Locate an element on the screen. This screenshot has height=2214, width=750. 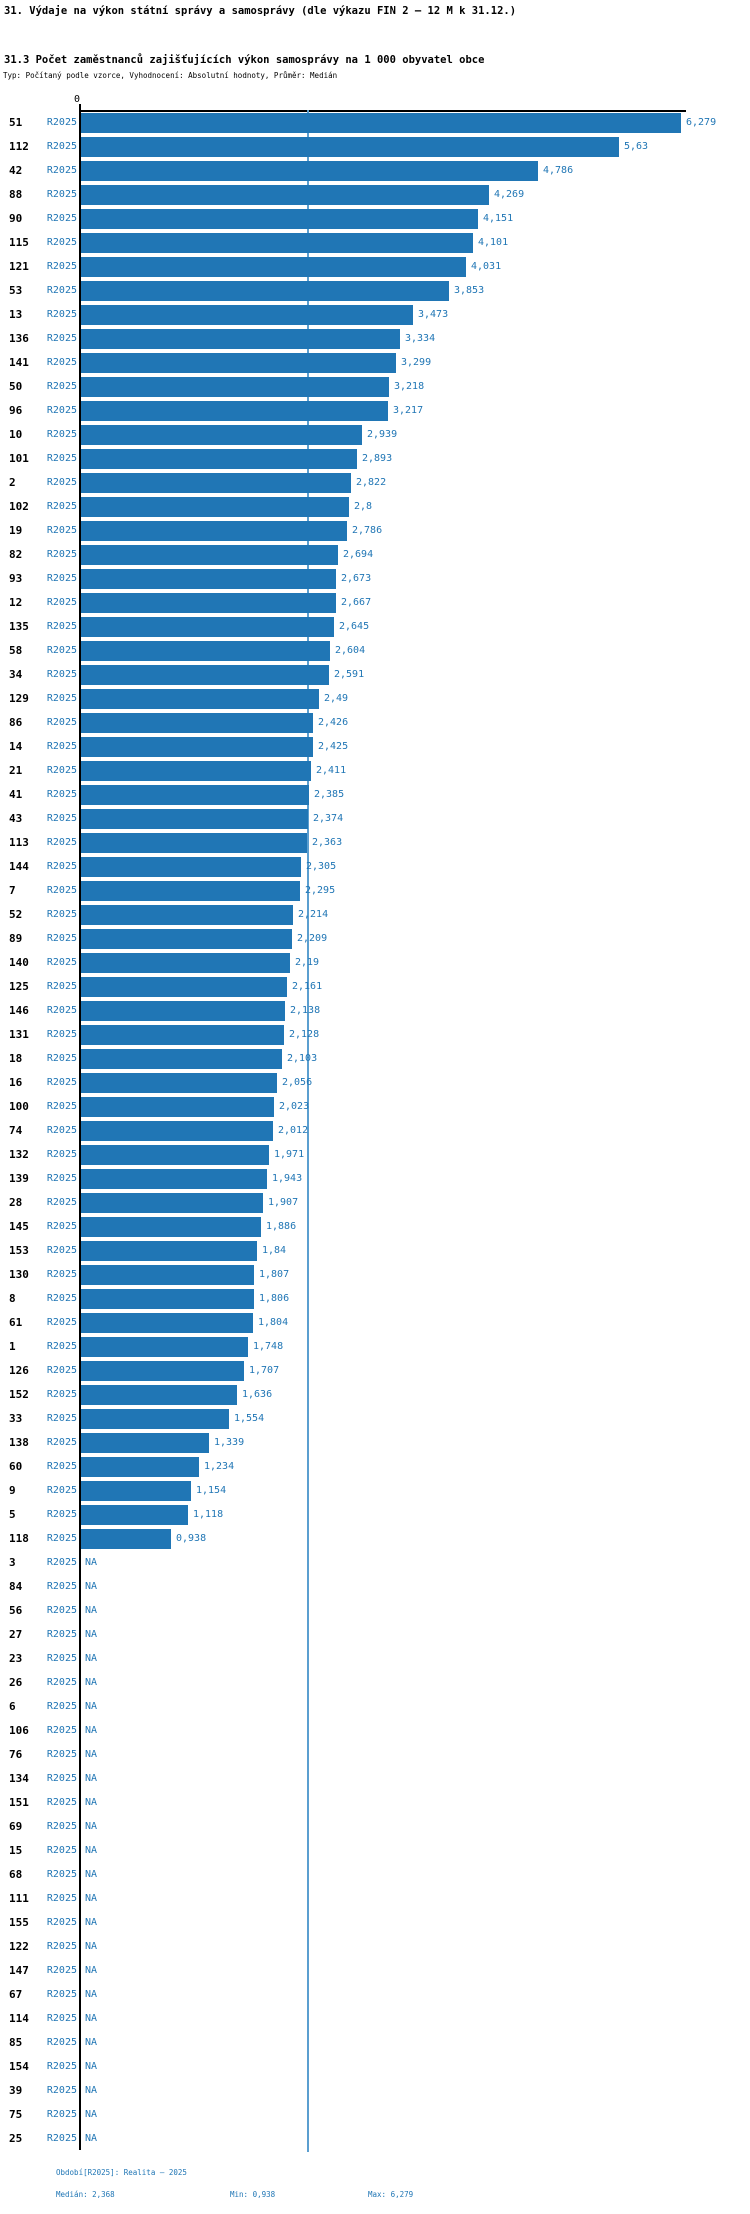
value-label: 1,707 is located at coordinates (264, 1370).